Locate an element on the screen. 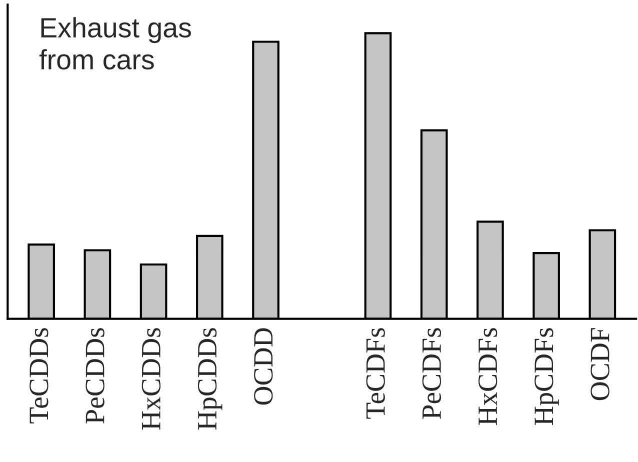  x-tick-label: TeCDFs is located at coordinates (375, 373).